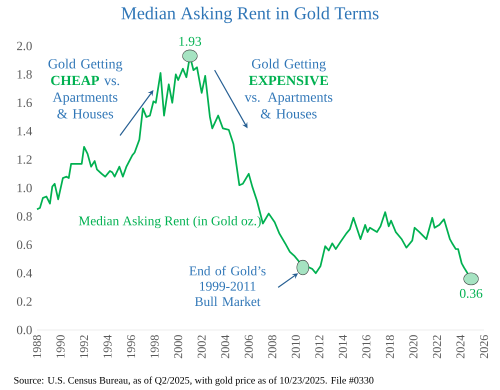 The height and width of the screenshot is (390, 500). I want to click on y-tick-label: 1.2, so click(25, 159).